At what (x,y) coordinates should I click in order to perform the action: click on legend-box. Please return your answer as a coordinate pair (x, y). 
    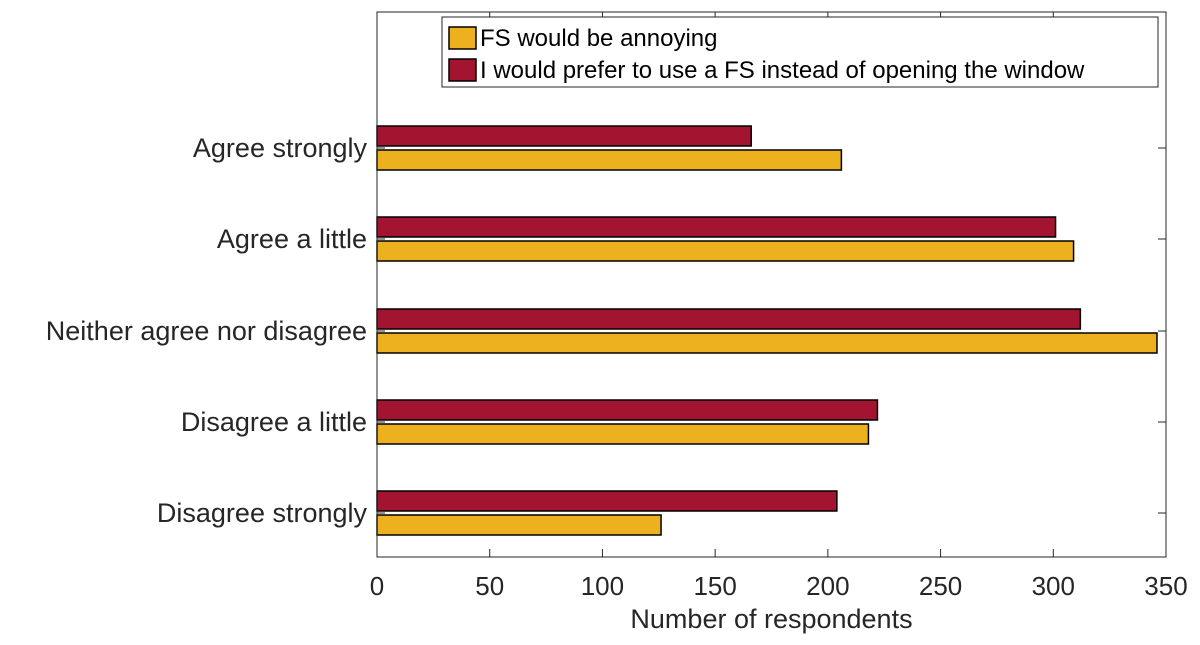
    Looking at the image, I should click on (800, 52).